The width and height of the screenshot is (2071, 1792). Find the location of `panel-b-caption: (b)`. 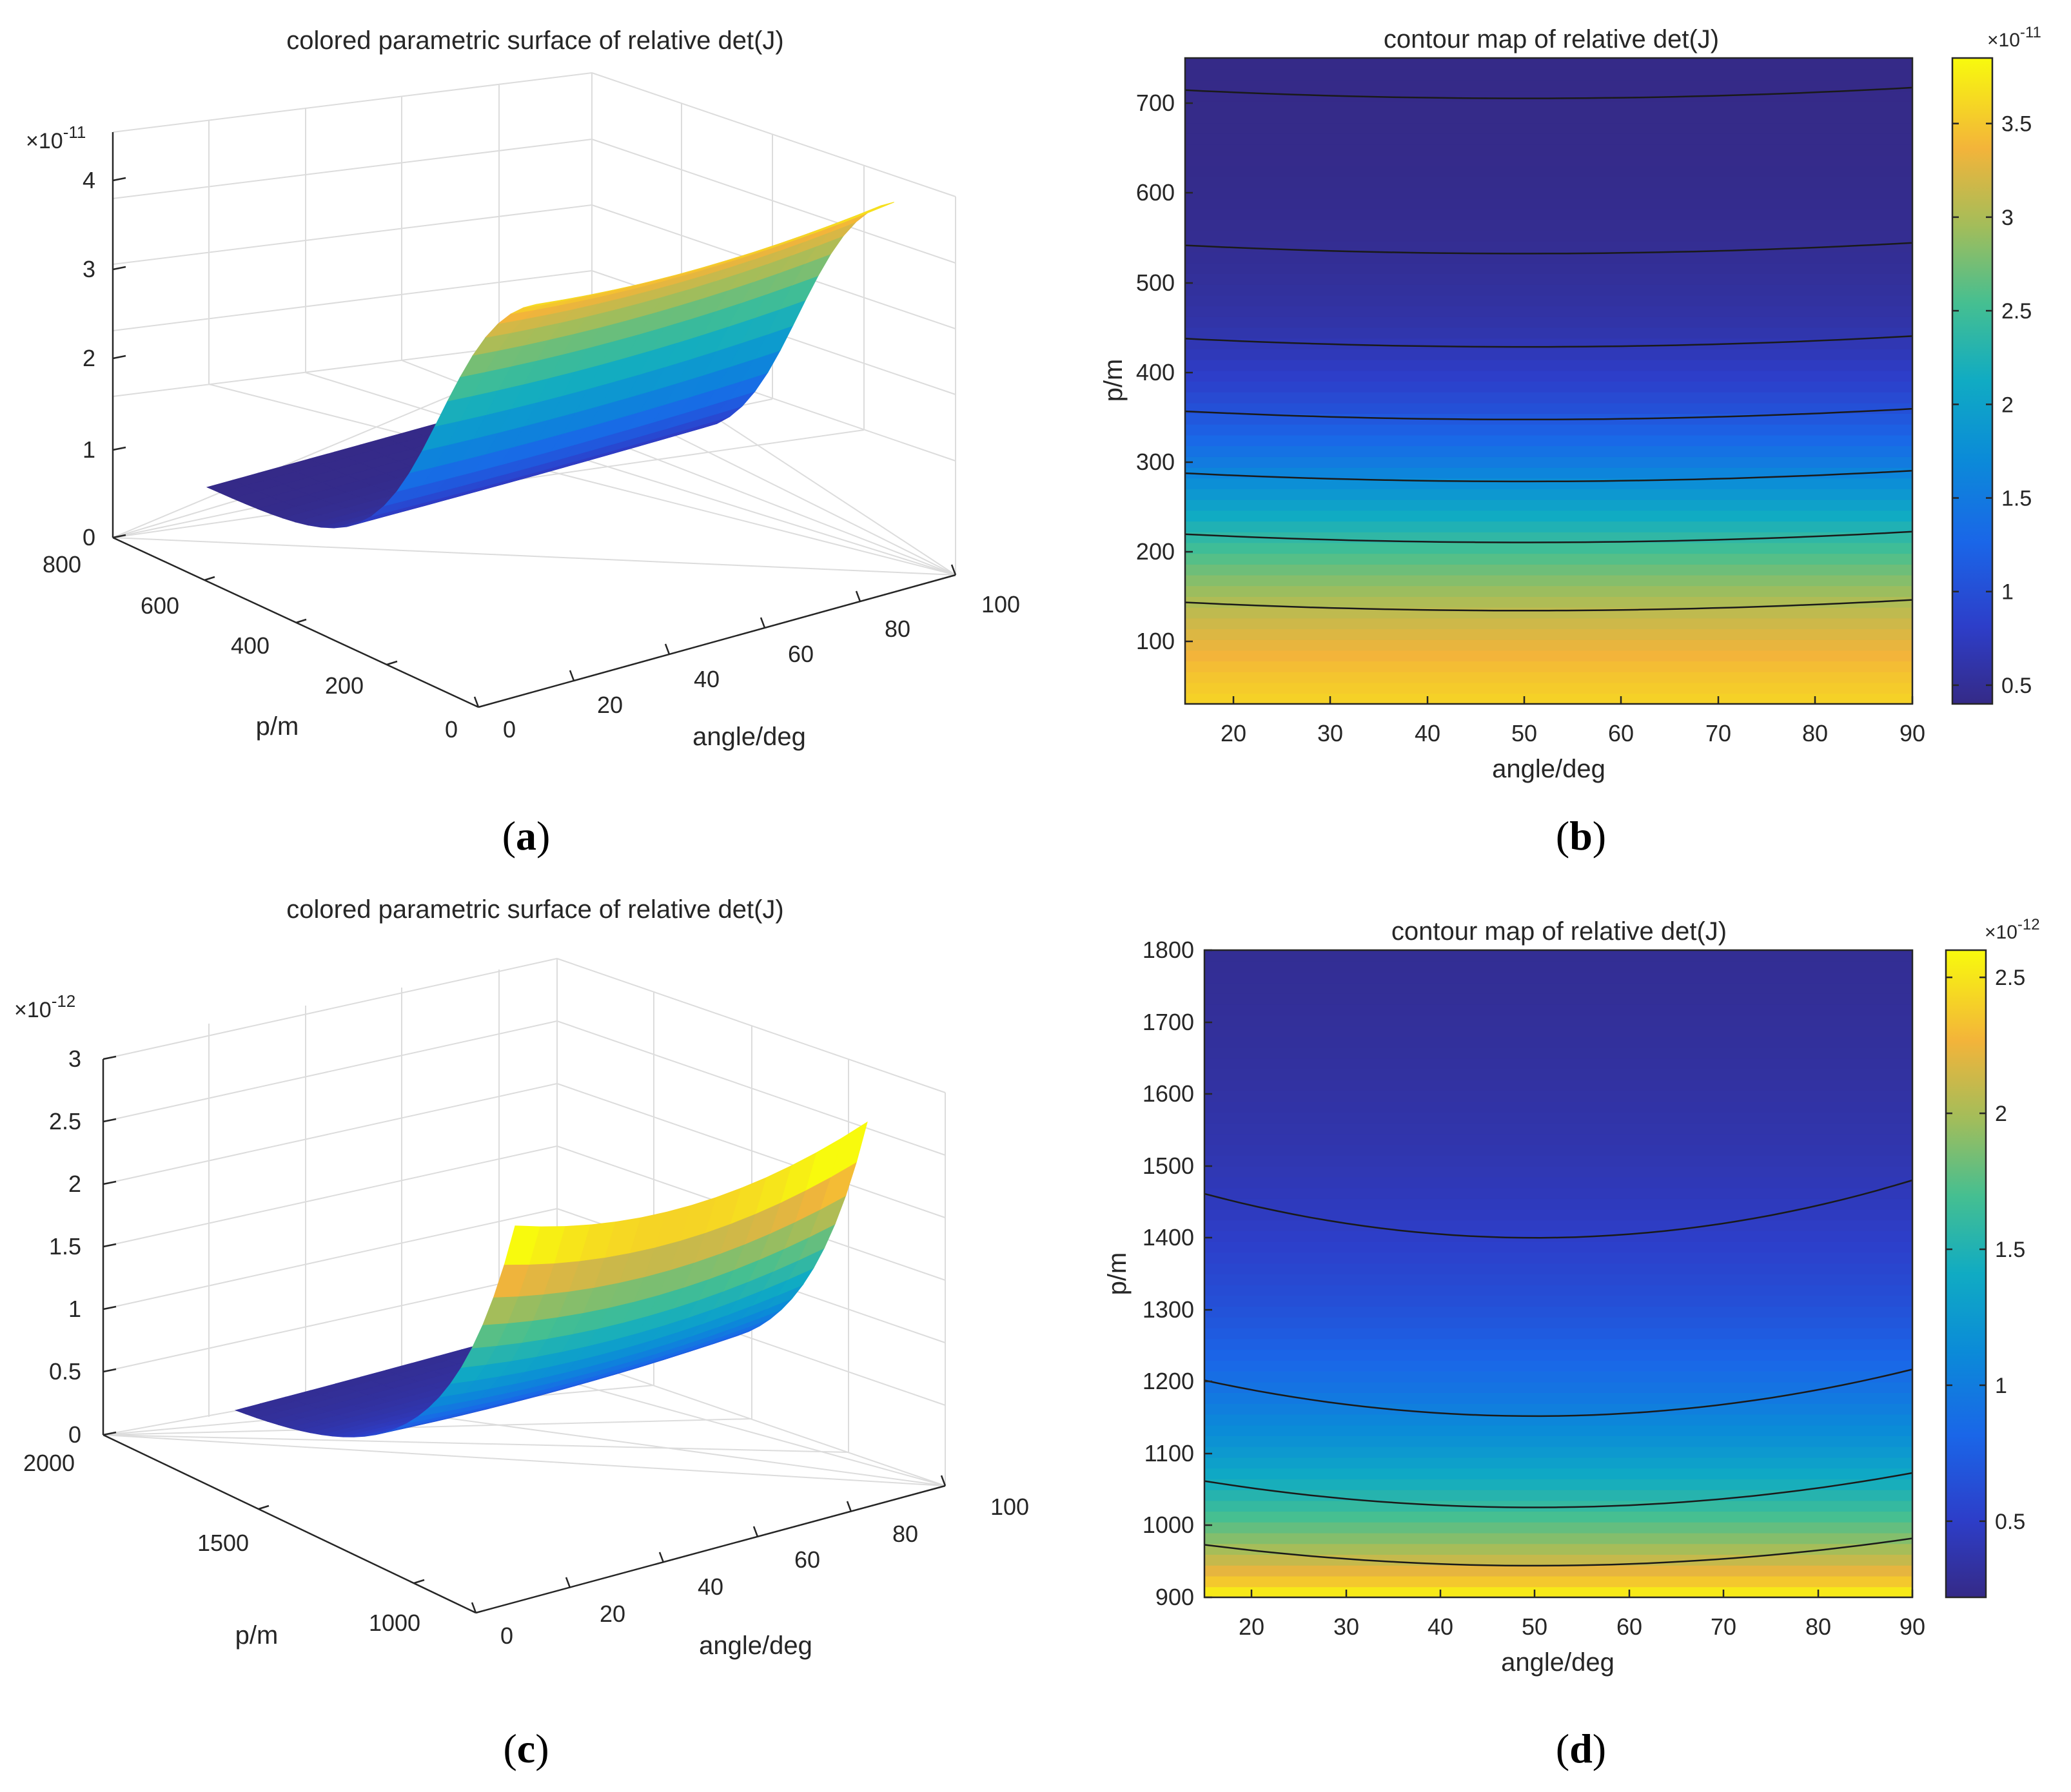

panel-b-caption: (b) is located at coordinates (1581, 836).